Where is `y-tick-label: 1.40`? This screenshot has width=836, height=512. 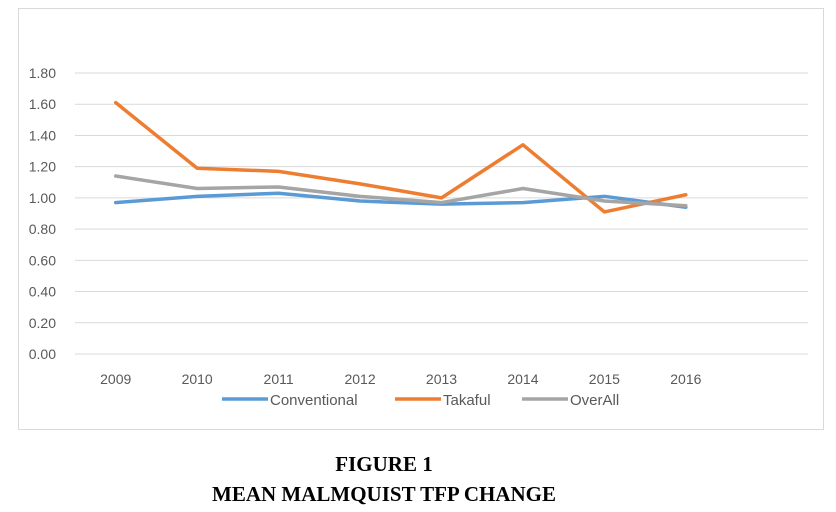
y-tick-label: 1.40 is located at coordinates (42, 135).